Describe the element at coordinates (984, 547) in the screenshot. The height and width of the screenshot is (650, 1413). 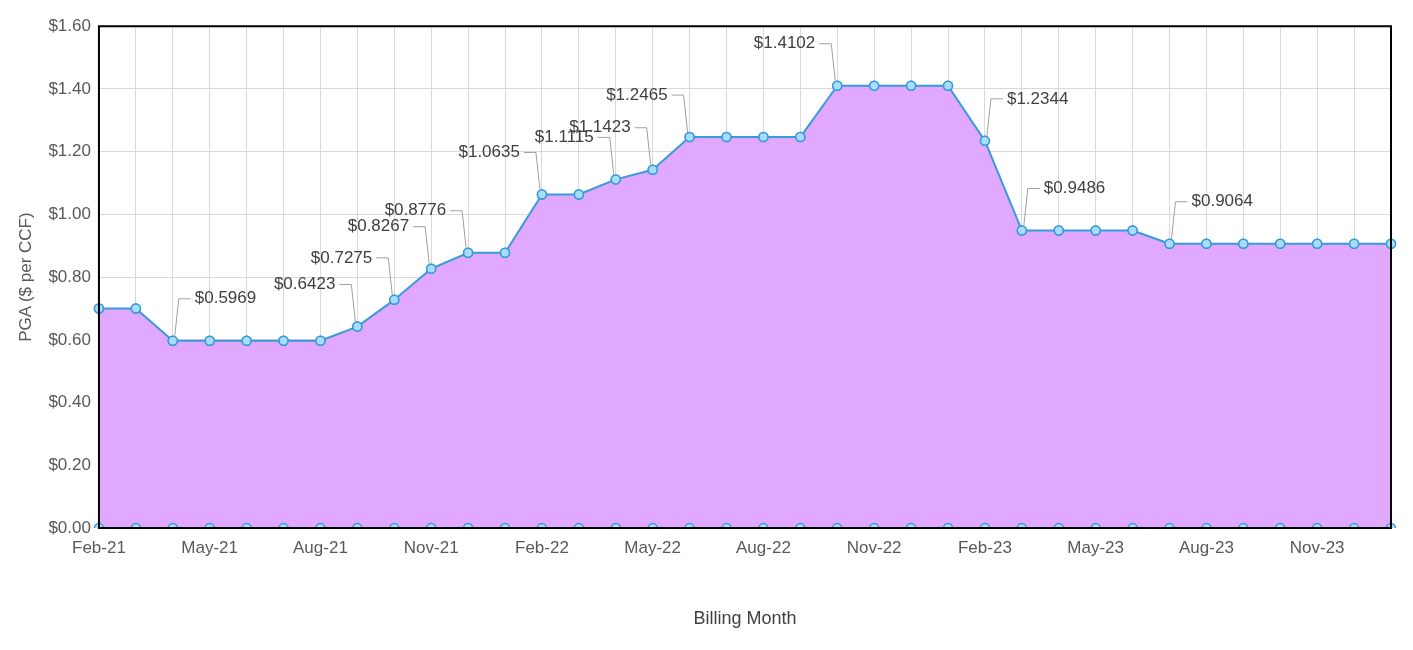
I see `x-tick-label: Feb-23` at that location.